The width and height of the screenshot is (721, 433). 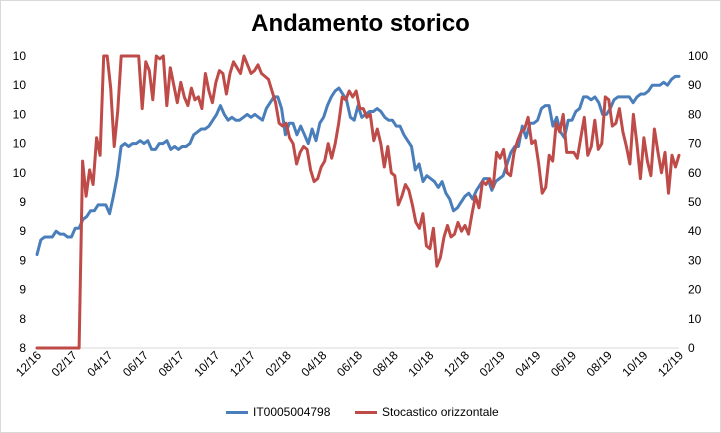 I want to click on x-tick-label: 06/17, so click(x=135, y=363).